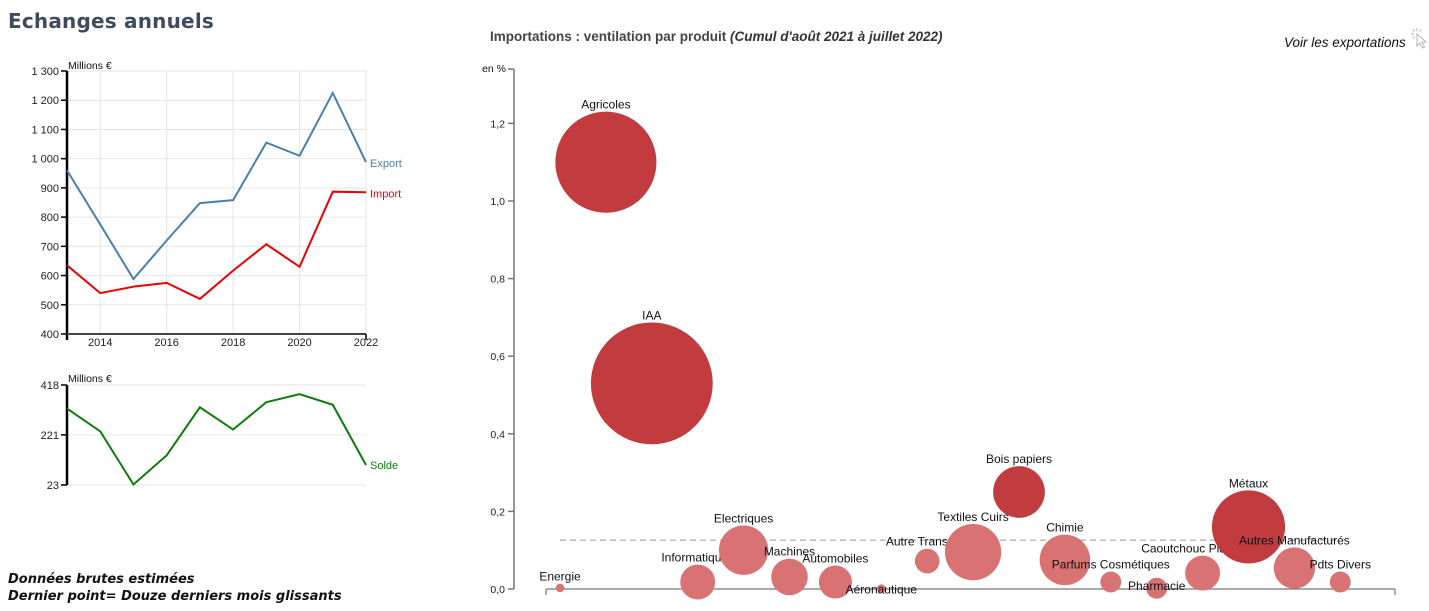  I want to click on bubble-autre-transport, so click(927, 561).